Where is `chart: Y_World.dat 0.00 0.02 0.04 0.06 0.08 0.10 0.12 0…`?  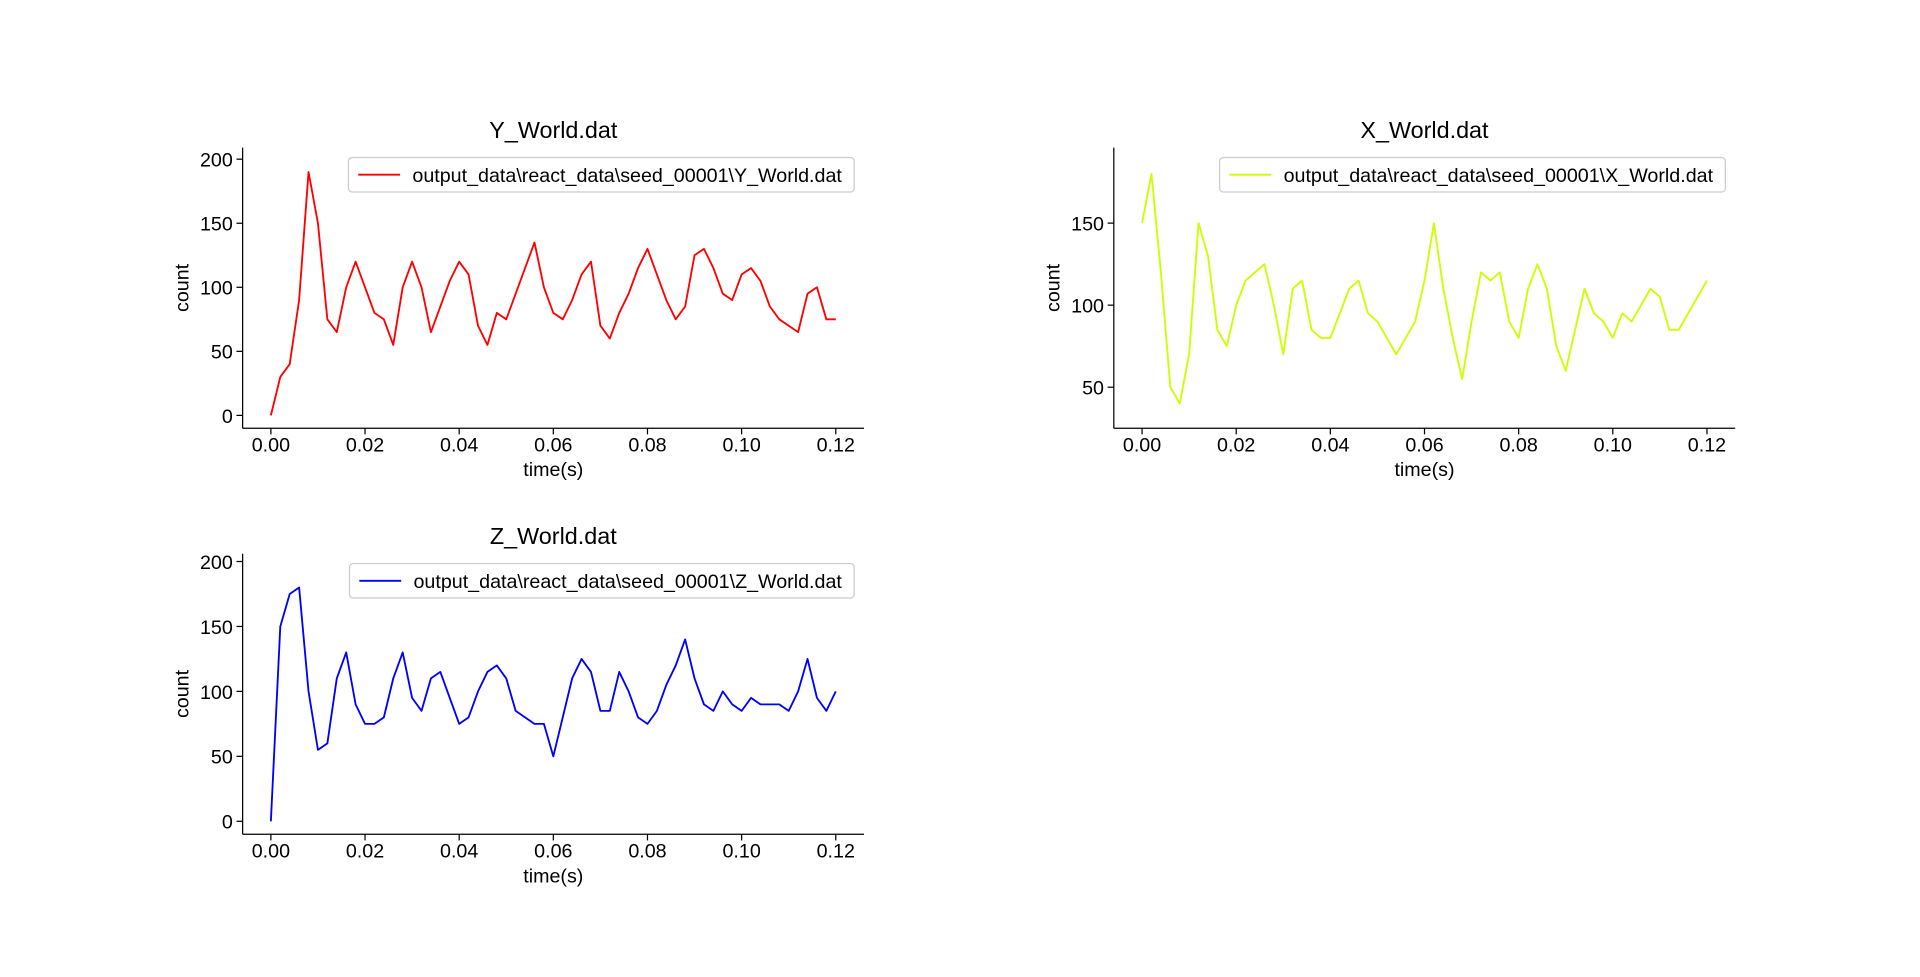 chart: Y_World.dat 0.00 0.02 0.04 0.06 0.08 0.10 0.12 0… is located at coordinates (518, 299).